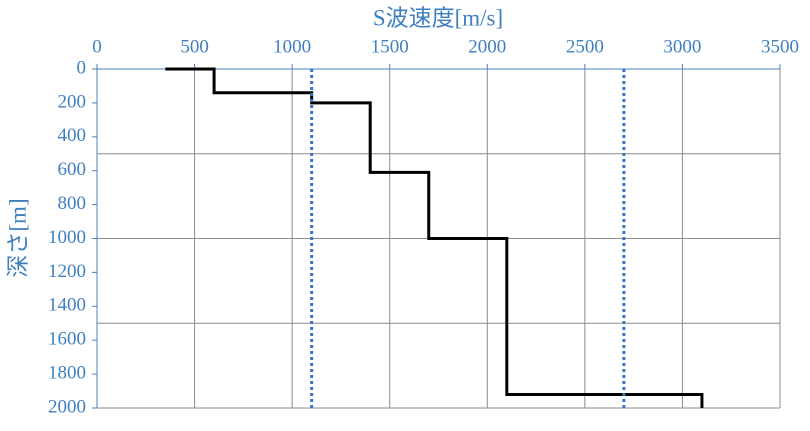 The image size is (810, 431). What do you see at coordinates (82, 67) in the screenshot?
I see `y-tick-label: 0` at bounding box center [82, 67].